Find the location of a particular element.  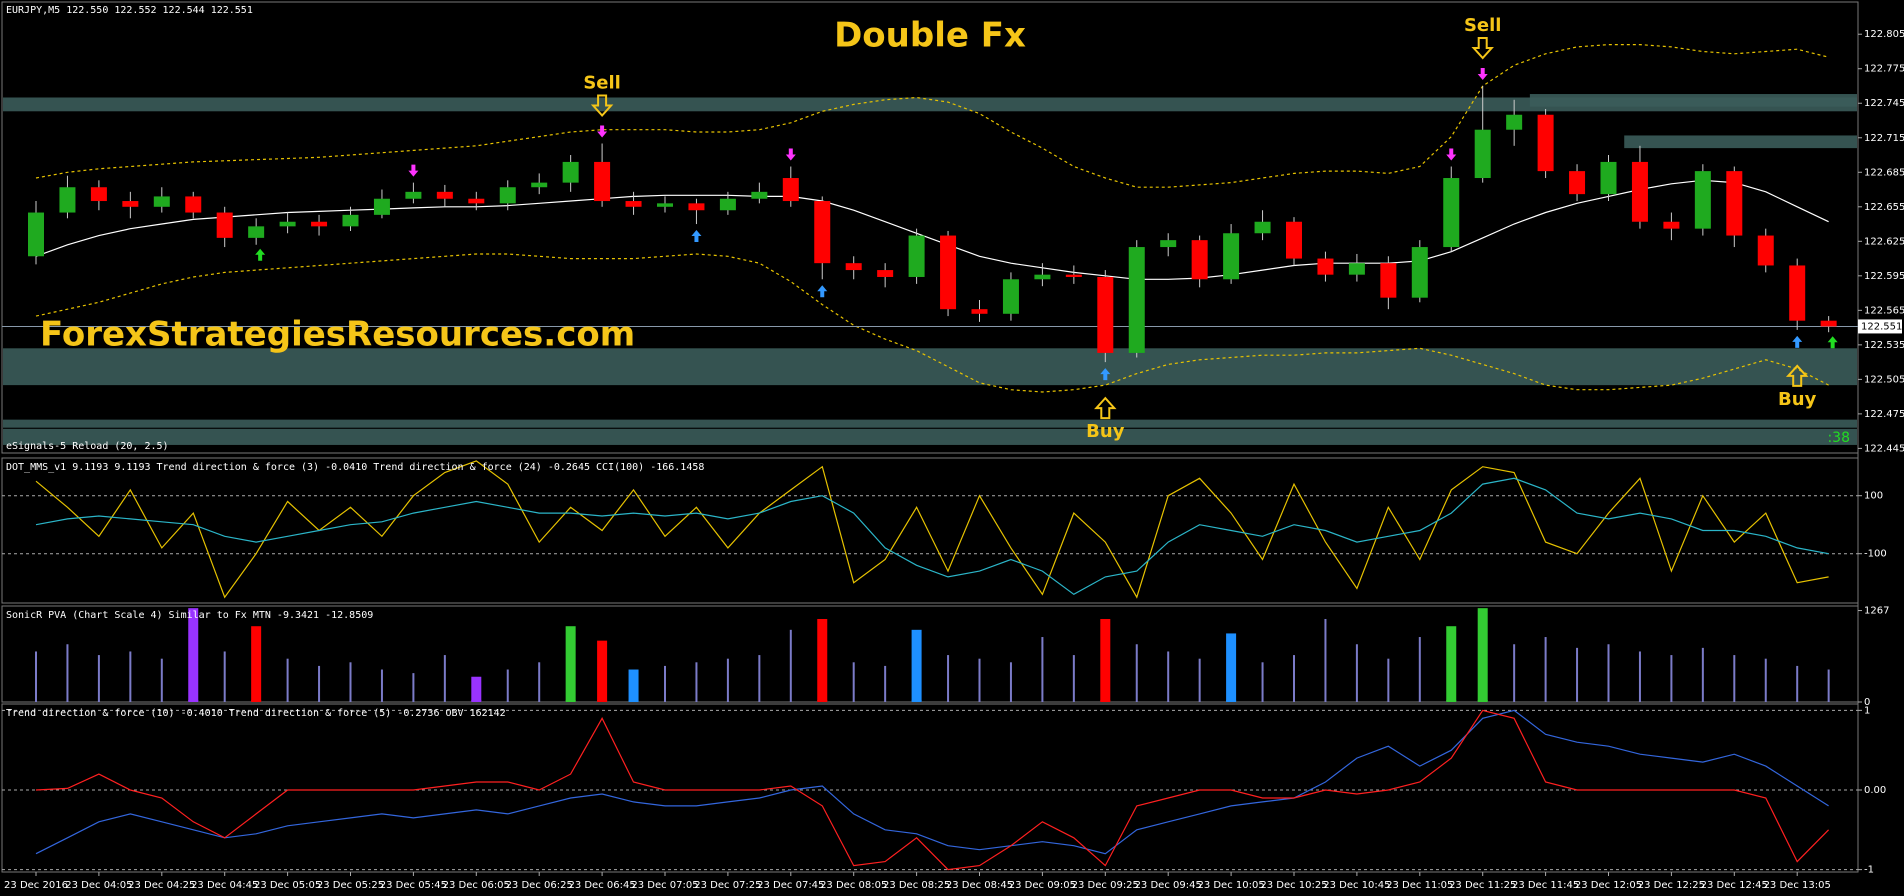

last-price-tag is located at coordinates (1880, 326).